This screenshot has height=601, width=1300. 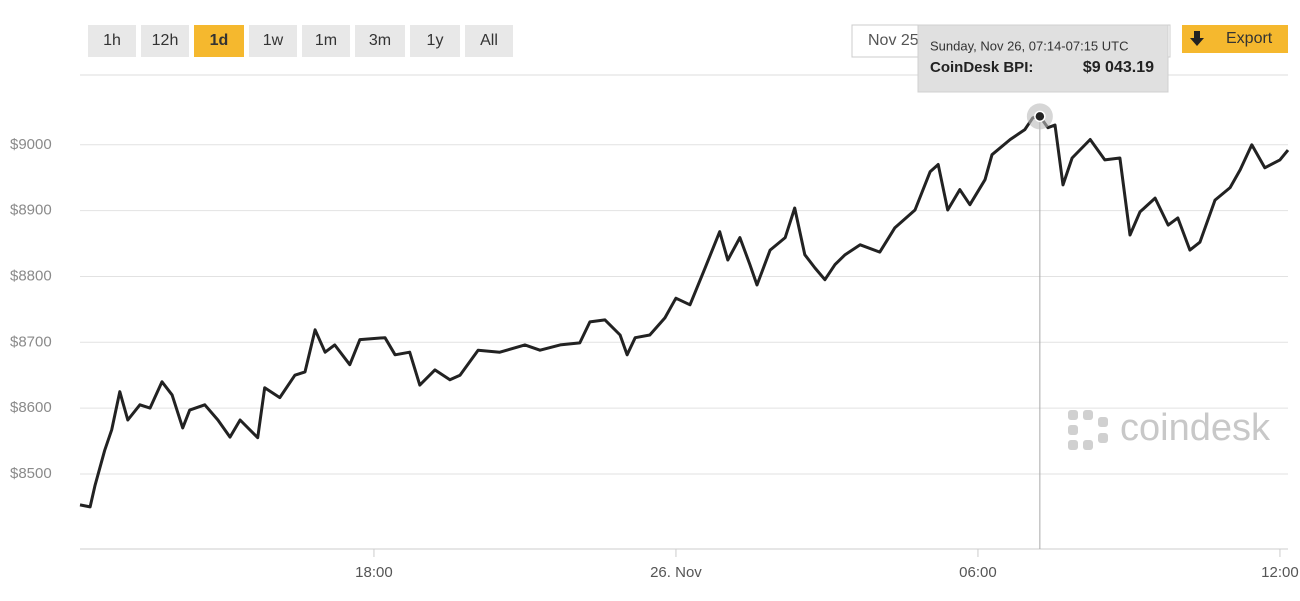 I want to click on date-from: Nov 25, so click(x=893, y=40).